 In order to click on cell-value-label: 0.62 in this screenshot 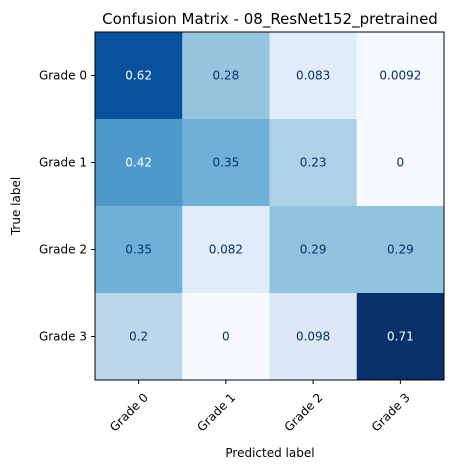, I will do `click(138, 76)`.